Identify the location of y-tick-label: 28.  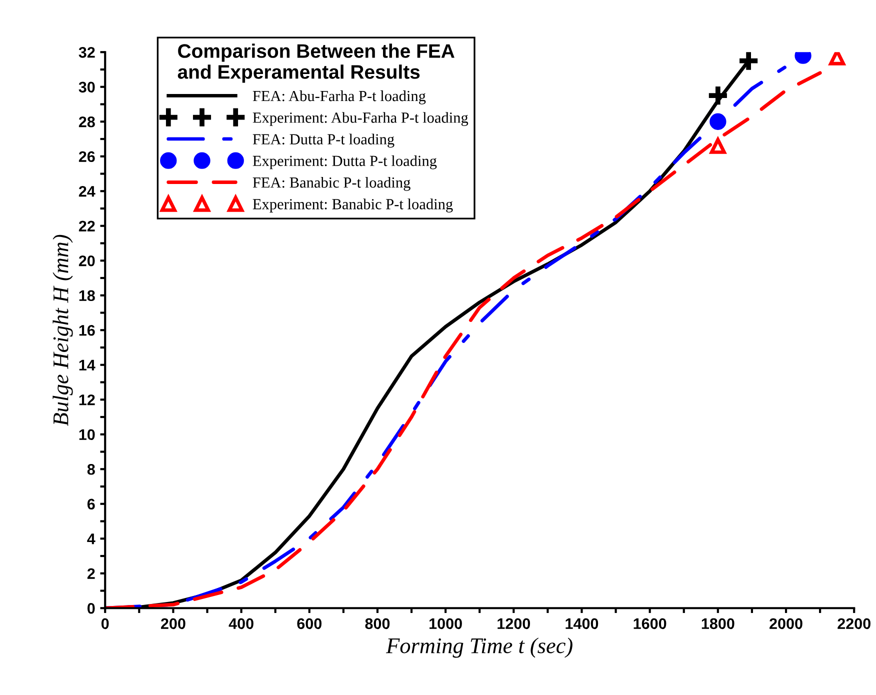
(86, 122).